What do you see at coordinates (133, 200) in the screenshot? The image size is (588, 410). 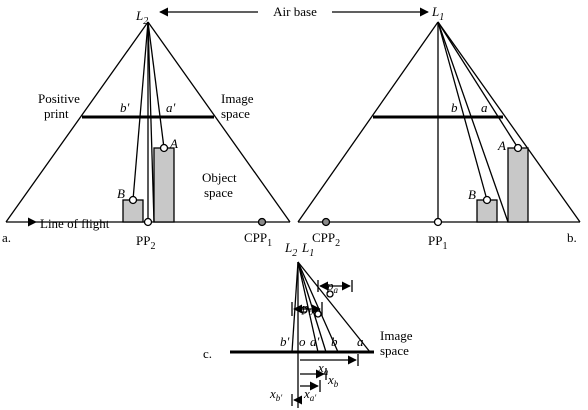 I see `panel-a-point-B` at bounding box center [133, 200].